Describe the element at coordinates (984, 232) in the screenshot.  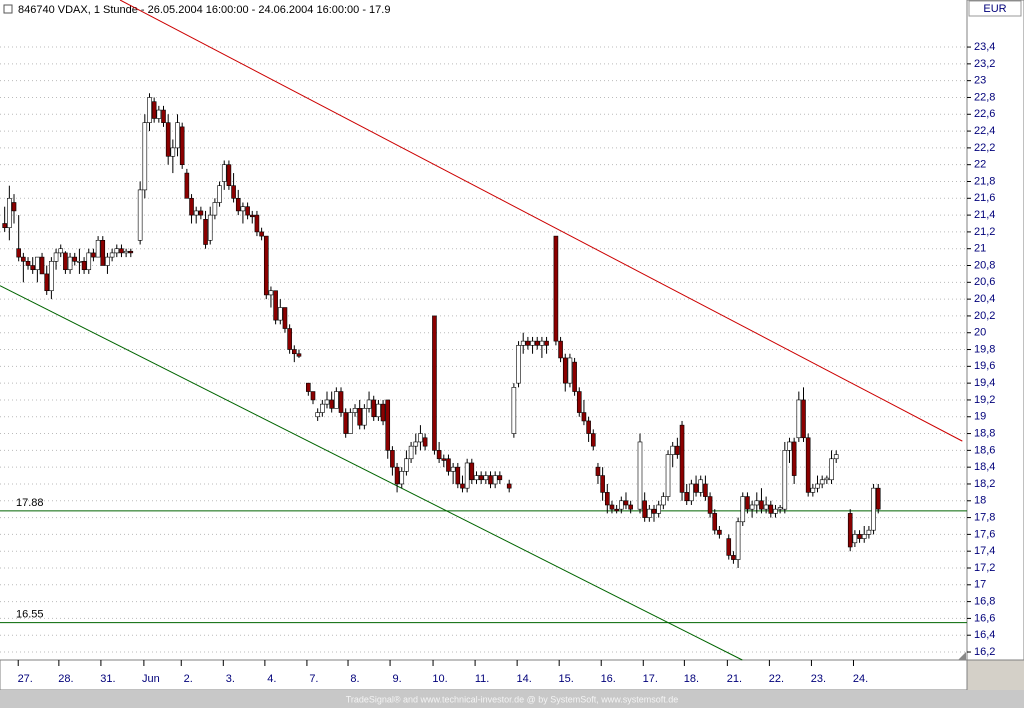
I see `y-tick-label: 21,2` at that location.